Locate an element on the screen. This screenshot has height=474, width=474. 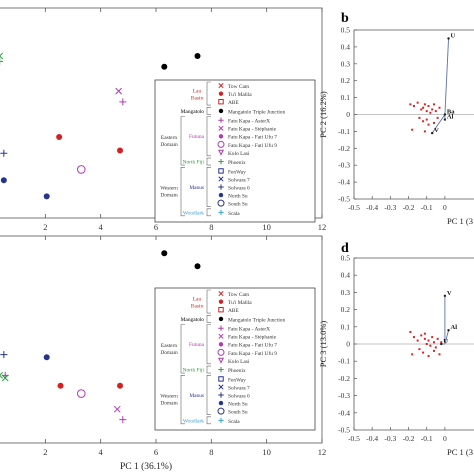
x-tick-label: 2 is located at coordinates (45, 452).